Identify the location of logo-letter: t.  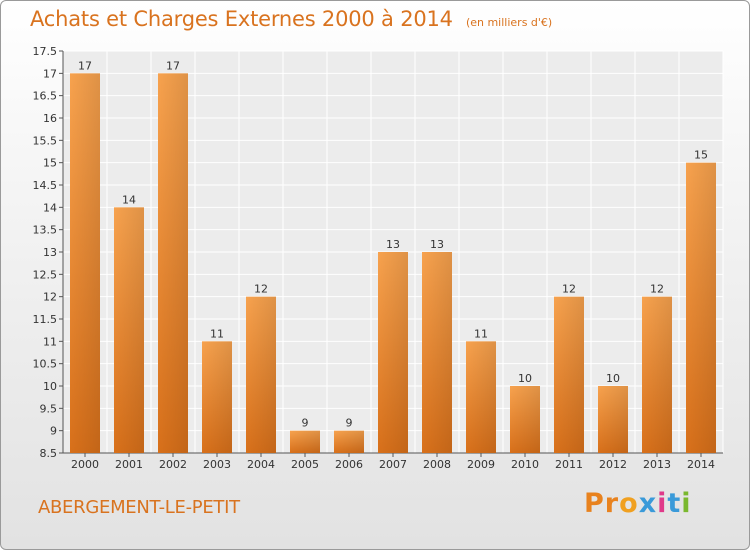
(674, 503).